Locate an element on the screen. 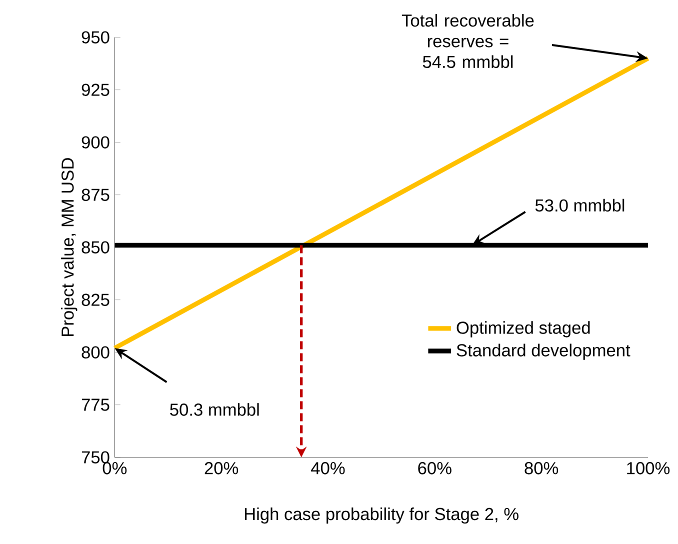 The image size is (678, 544). annotation: 53.0 mmbbl is located at coordinates (579, 205).